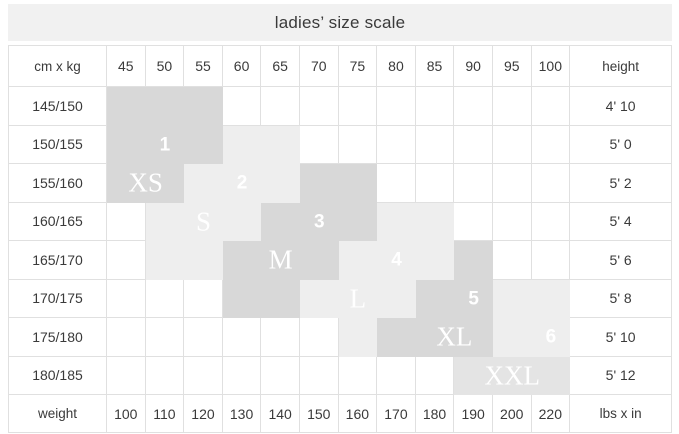  Describe the element at coordinates (396, 221) in the screenshot. I see `cell-160-165-80kg` at that location.